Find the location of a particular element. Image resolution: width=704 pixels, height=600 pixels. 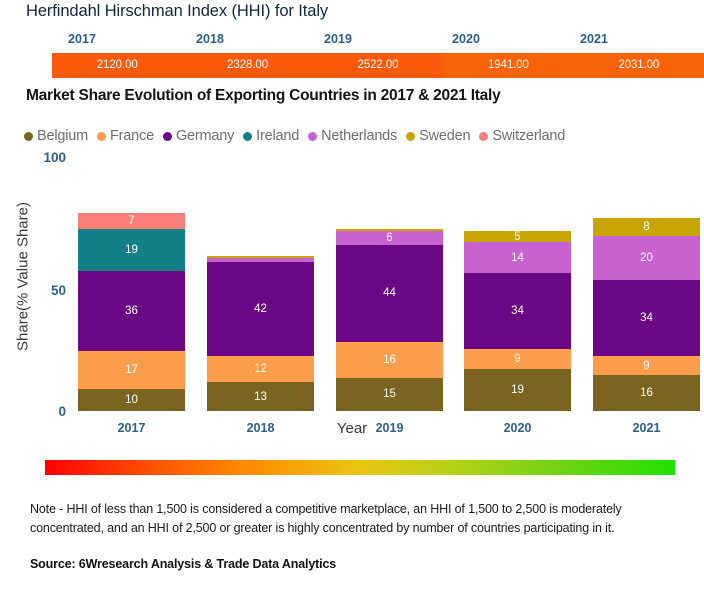

legend-item-sweden: Sweden is located at coordinates (438, 136).